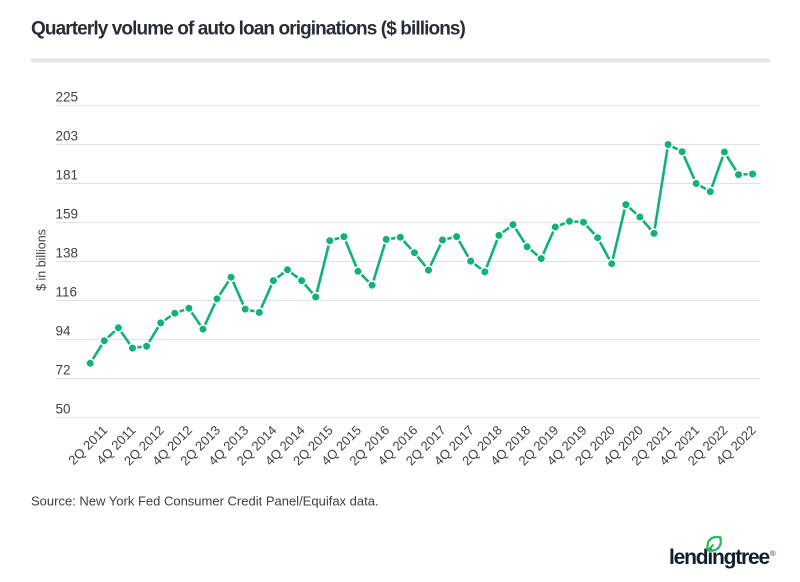  Describe the element at coordinates (63, 370) in the screenshot. I see `svg-text: 72` at that location.